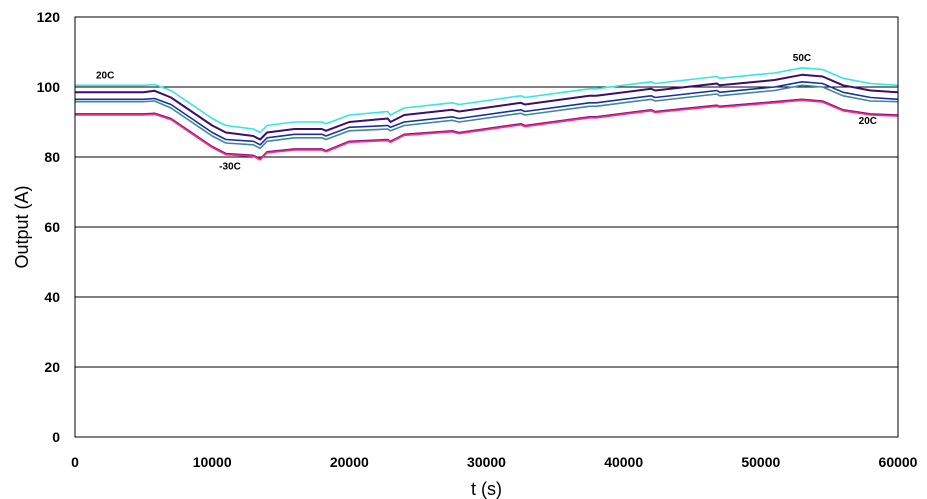  What do you see at coordinates (898, 462) in the screenshot?
I see `x-tick-label: 60000` at bounding box center [898, 462].